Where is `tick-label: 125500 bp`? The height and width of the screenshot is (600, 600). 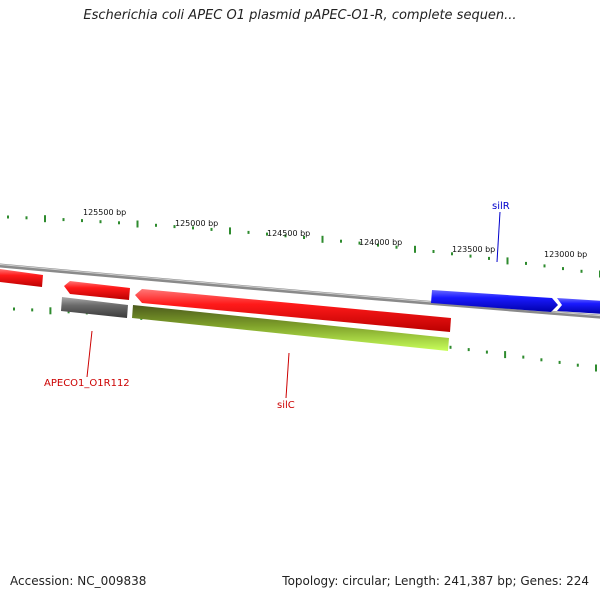
tick-label: 125500 bp is located at coordinates (104, 212).